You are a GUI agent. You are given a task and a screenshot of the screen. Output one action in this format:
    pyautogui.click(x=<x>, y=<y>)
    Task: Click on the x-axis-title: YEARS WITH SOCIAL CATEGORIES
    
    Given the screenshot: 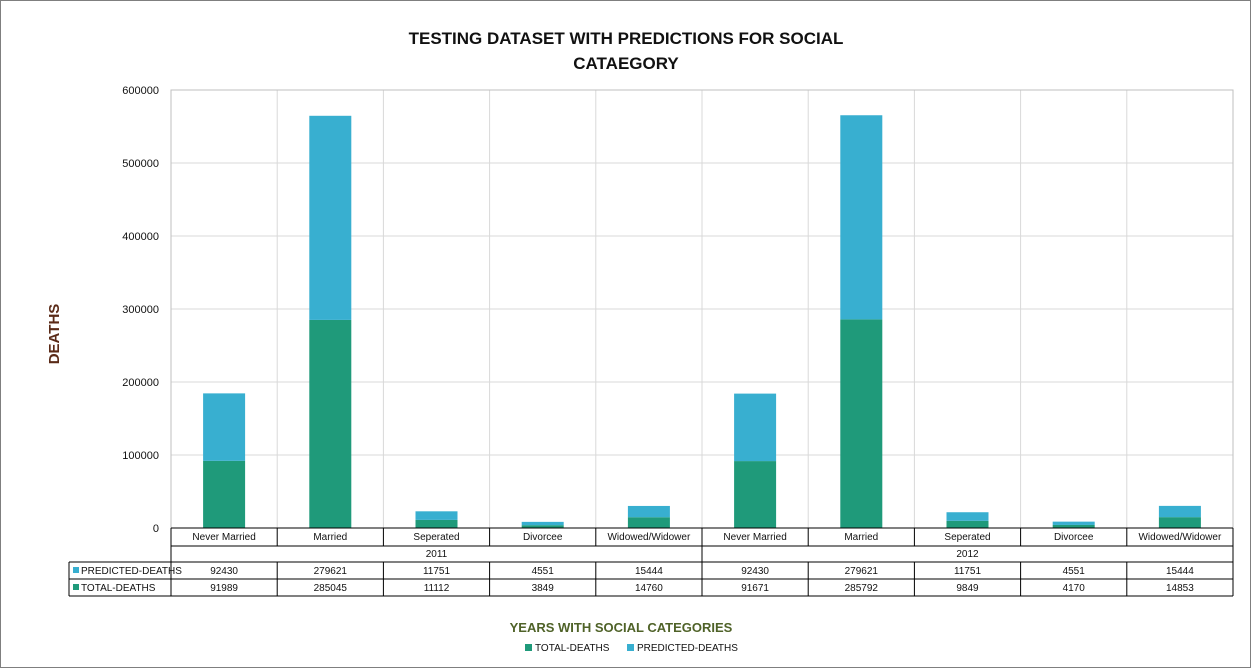 What is the action you would take?
    pyautogui.click(x=621, y=627)
    